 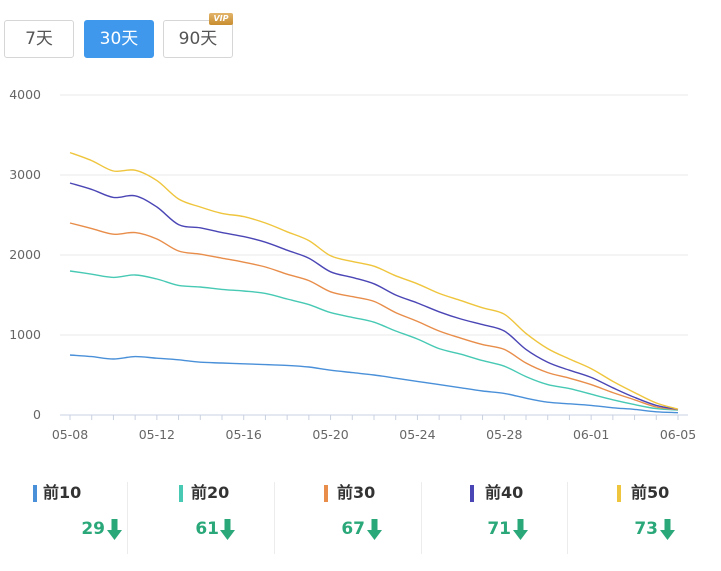 What do you see at coordinates (25, 94) in the screenshot?
I see `y-tick-label: 4000` at bounding box center [25, 94].